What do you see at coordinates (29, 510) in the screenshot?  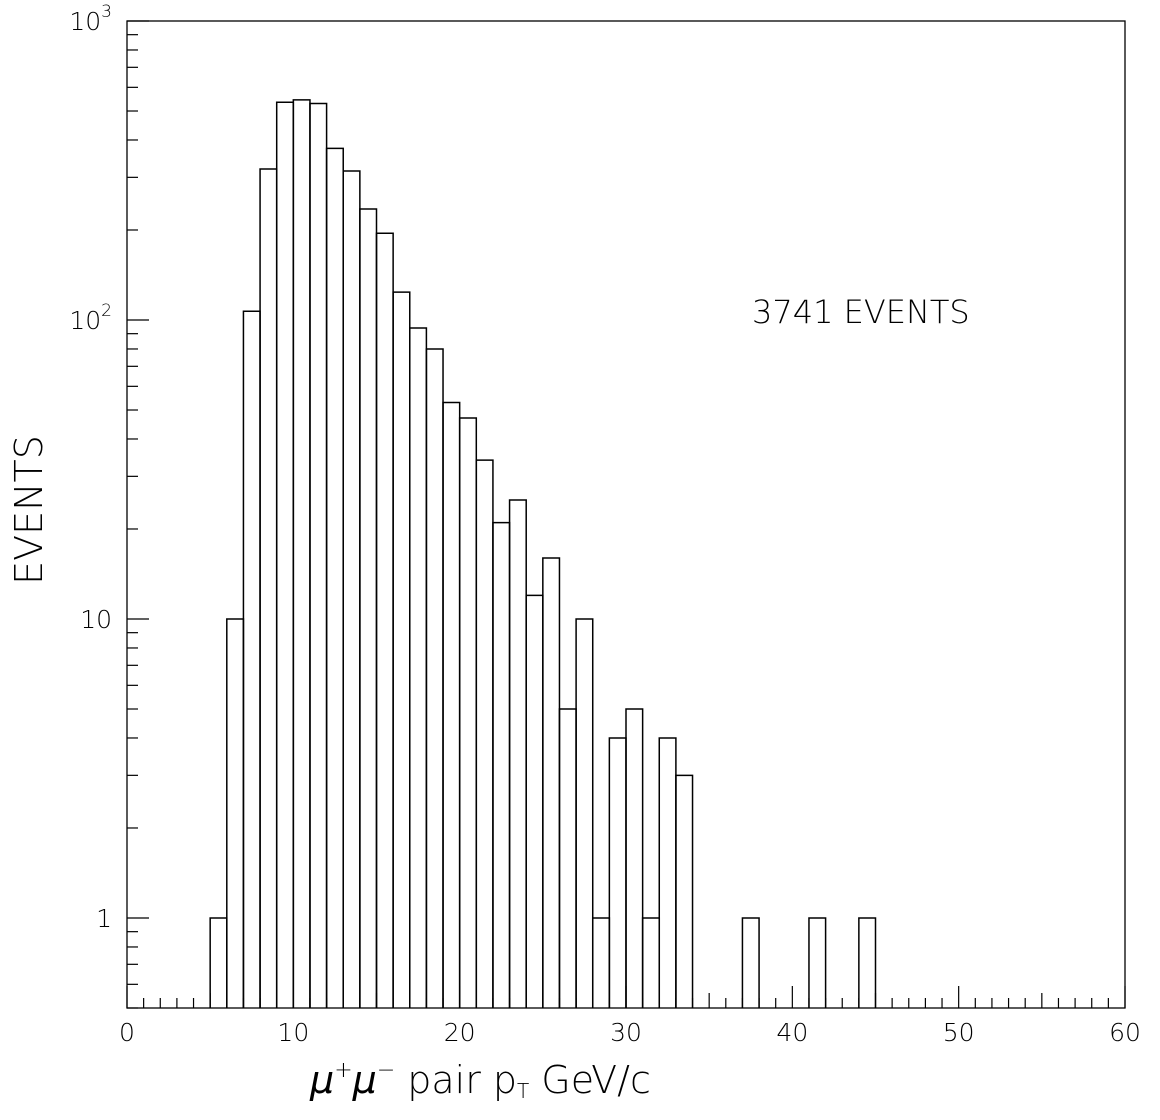 I see `y-axis-title: EVENTS` at bounding box center [29, 510].